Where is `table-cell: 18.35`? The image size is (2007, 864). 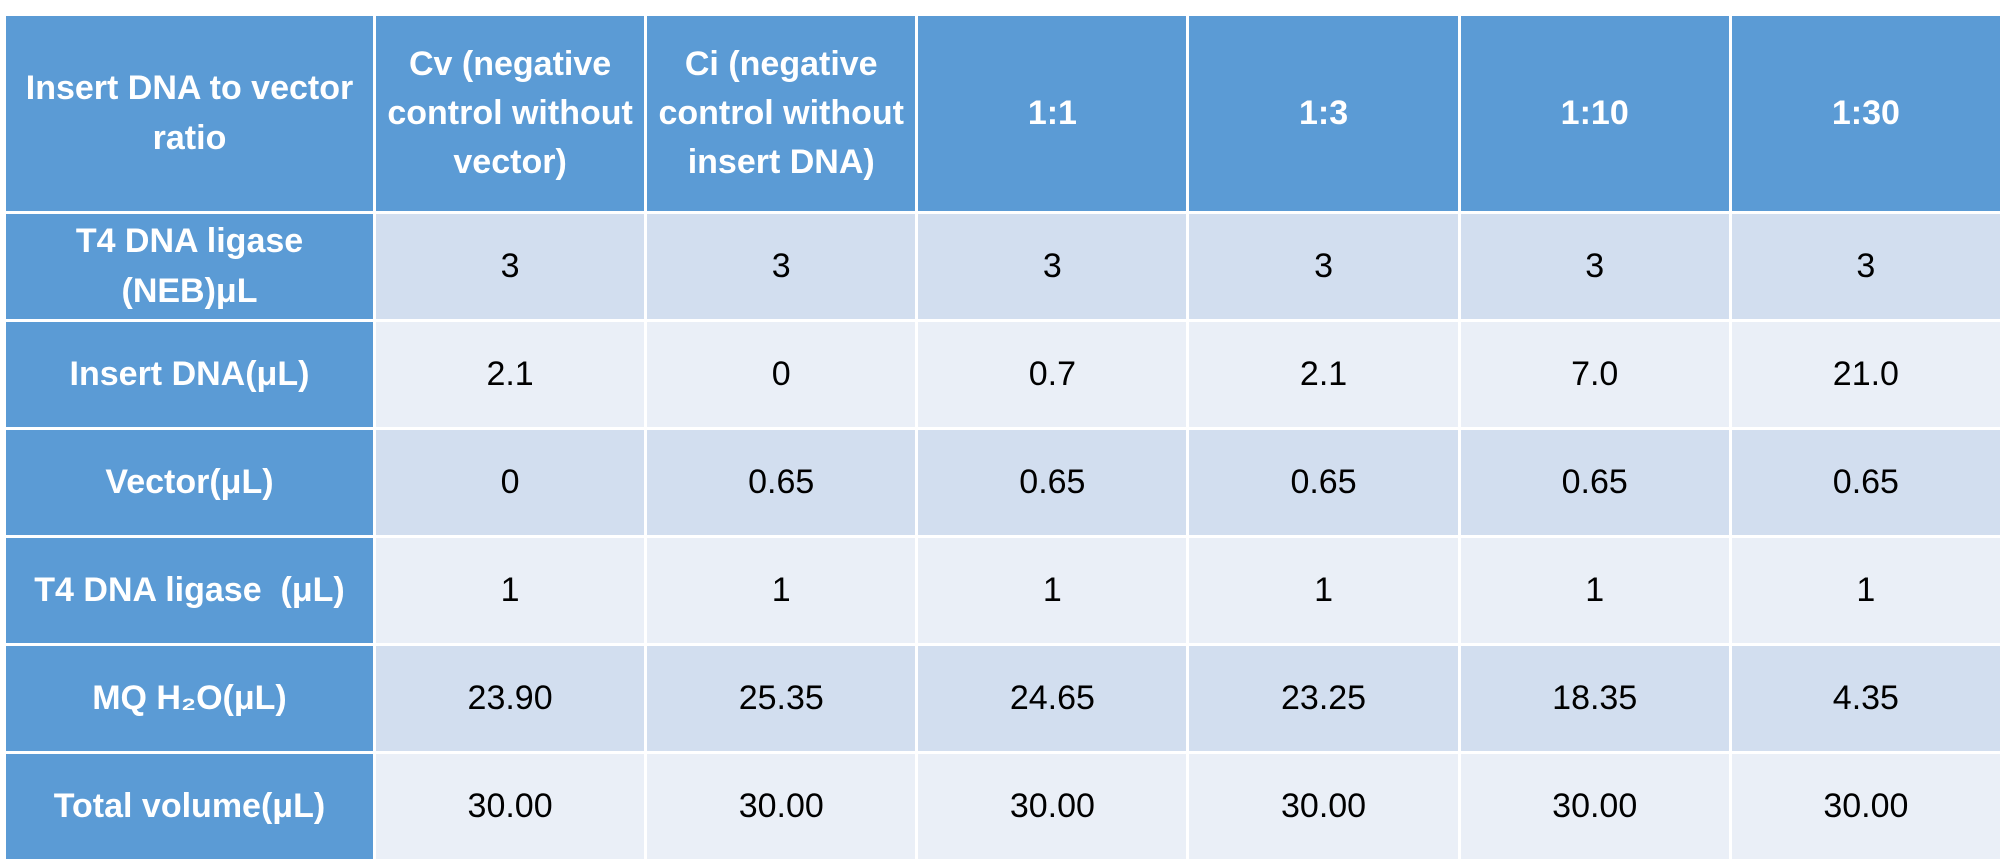 table-cell: 18.35 is located at coordinates (1594, 698).